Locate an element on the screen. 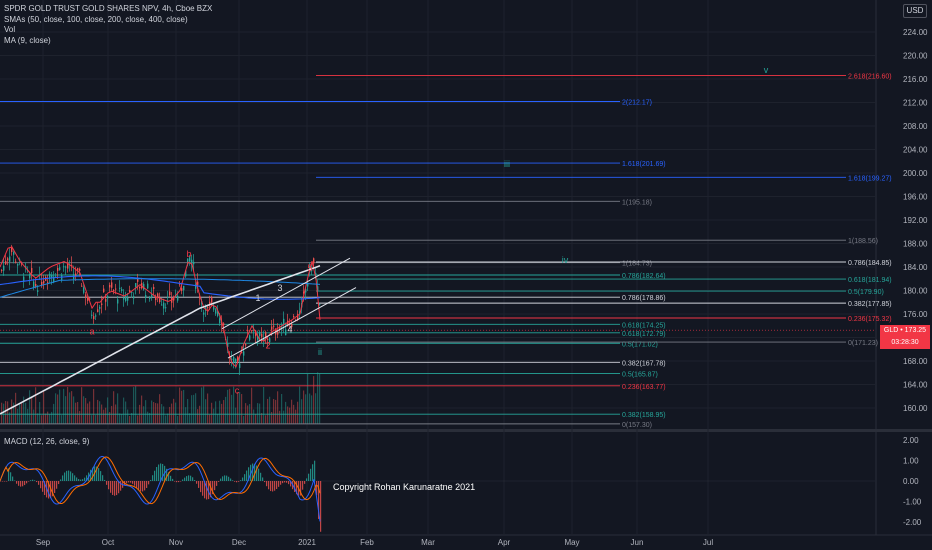 The height and width of the screenshot is (550, 932). last-price-symbol: GLD is located at coordinates (891, 330).